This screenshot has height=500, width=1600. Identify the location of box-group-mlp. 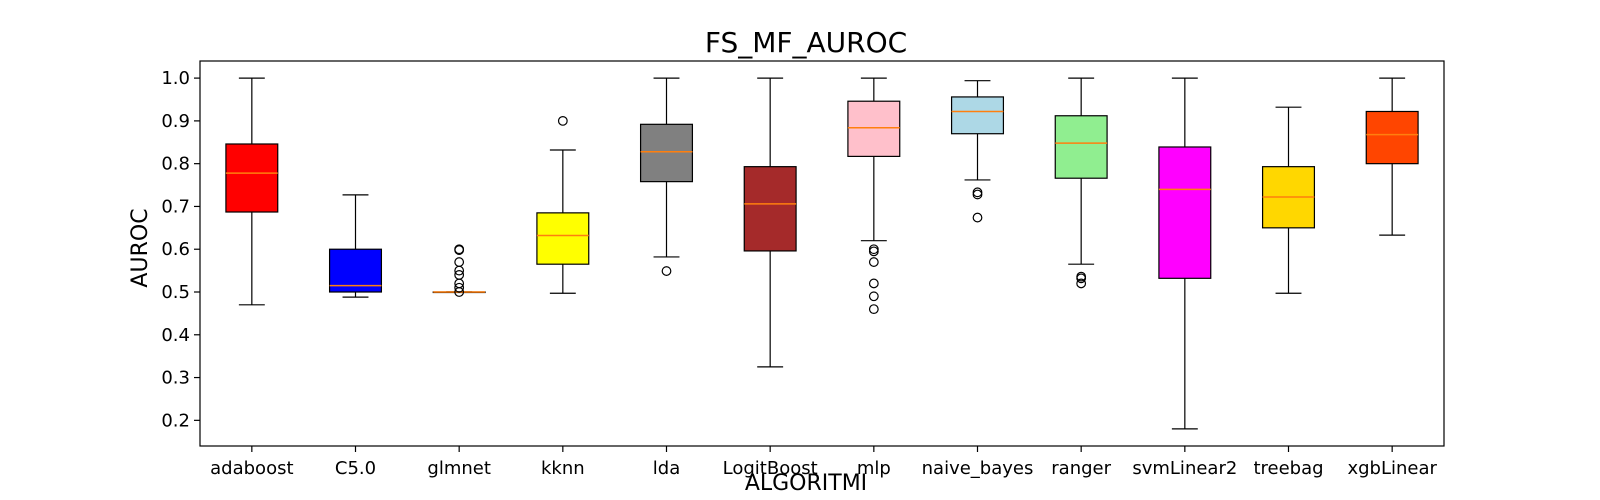
(874, 196).